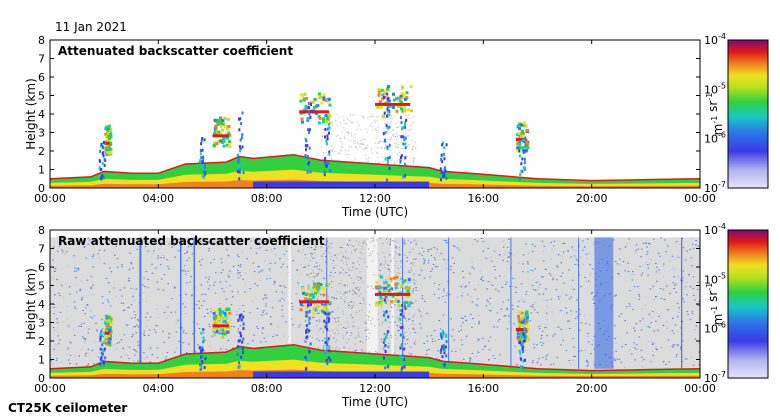  What do you see at coordinates (392, 304) in the screenshot?
I see `gap` at bounding box center [392, 304].